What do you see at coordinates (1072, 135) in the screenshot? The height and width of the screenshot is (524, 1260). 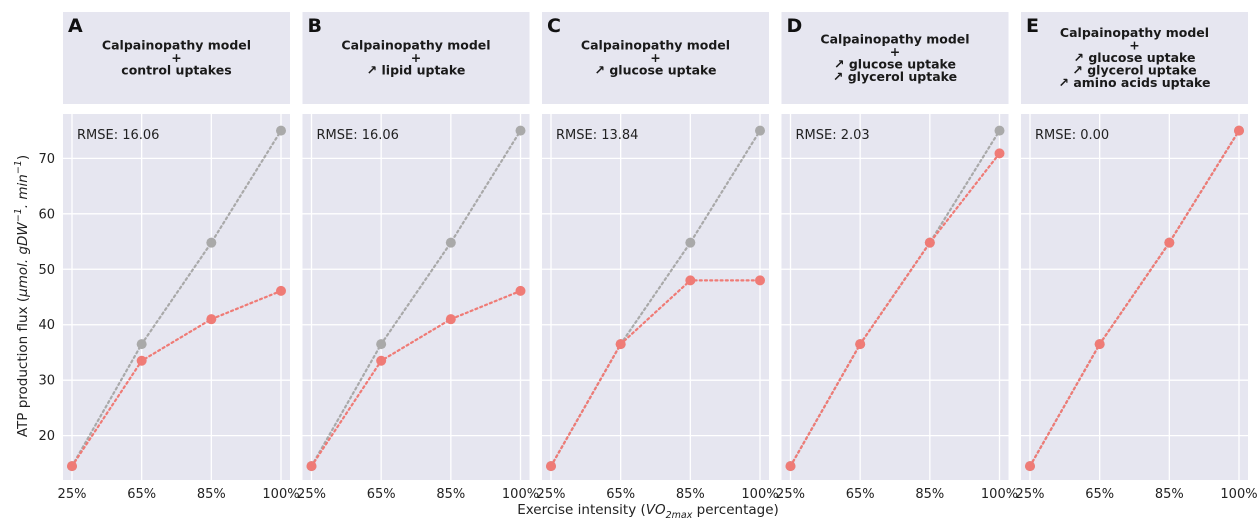 I see `rmse-annotation: RMSE: 0.00` at bounding box center [1072, 135].